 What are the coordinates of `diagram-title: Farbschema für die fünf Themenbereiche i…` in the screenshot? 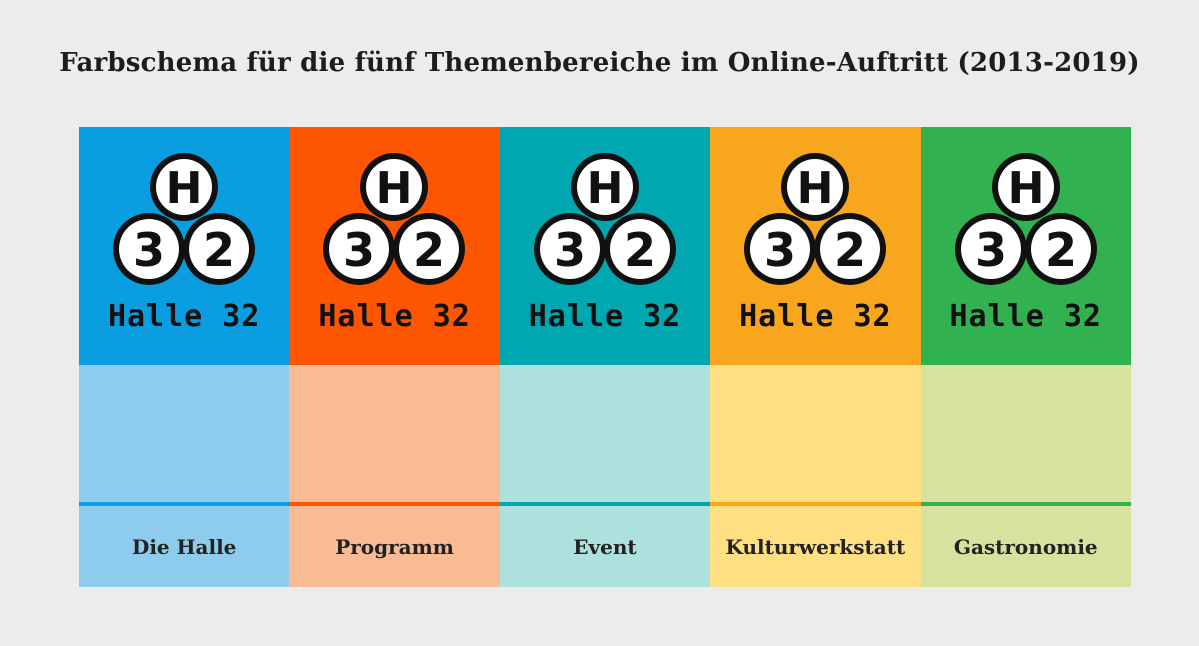 It's located at (599, 63).